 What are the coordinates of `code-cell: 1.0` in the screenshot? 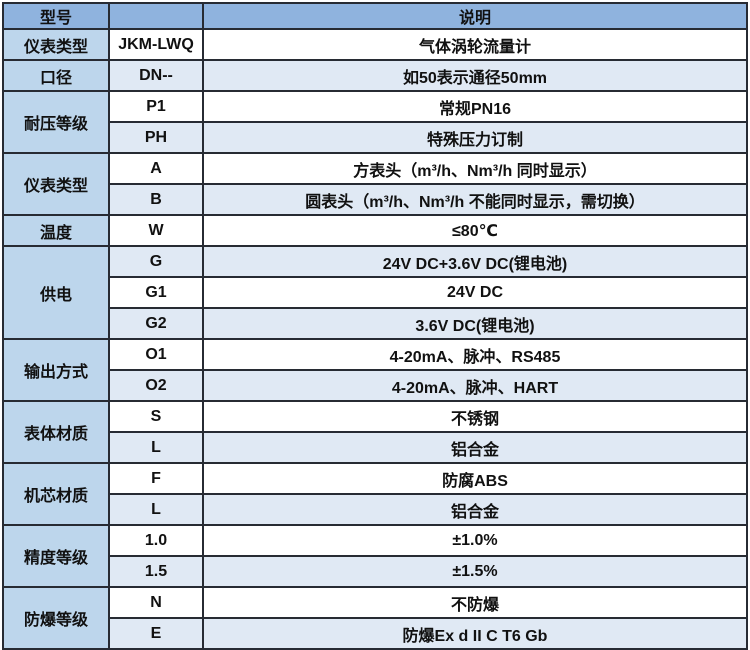 It's located at (156, 540).